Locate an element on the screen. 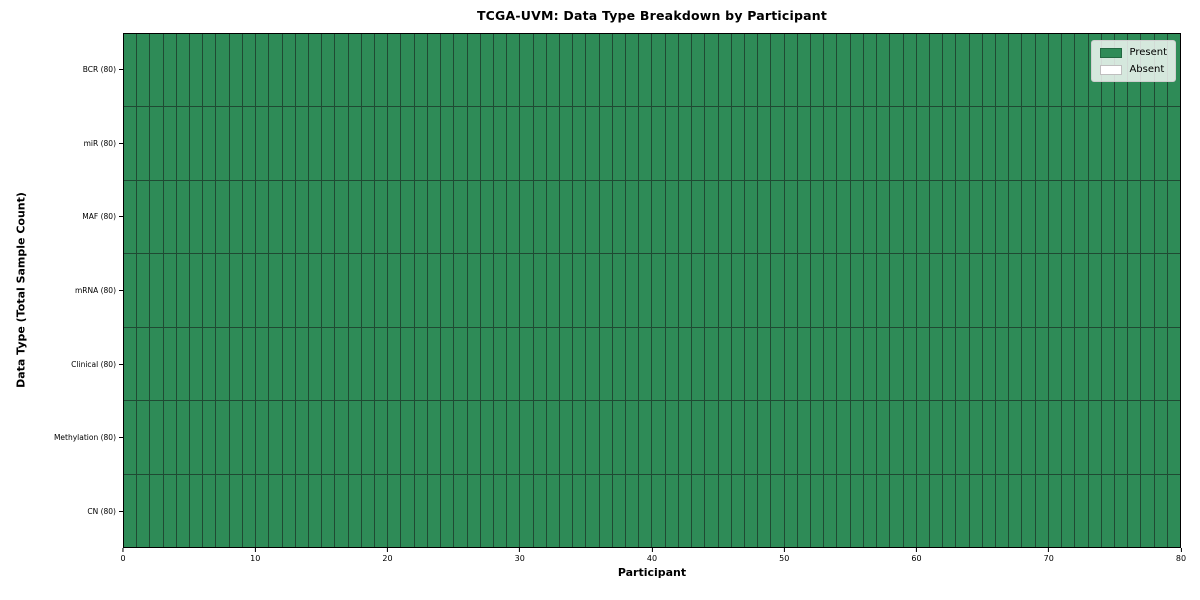 The image size is (1200, 600). x-tick: 20 is located at coordinates (387, 555).